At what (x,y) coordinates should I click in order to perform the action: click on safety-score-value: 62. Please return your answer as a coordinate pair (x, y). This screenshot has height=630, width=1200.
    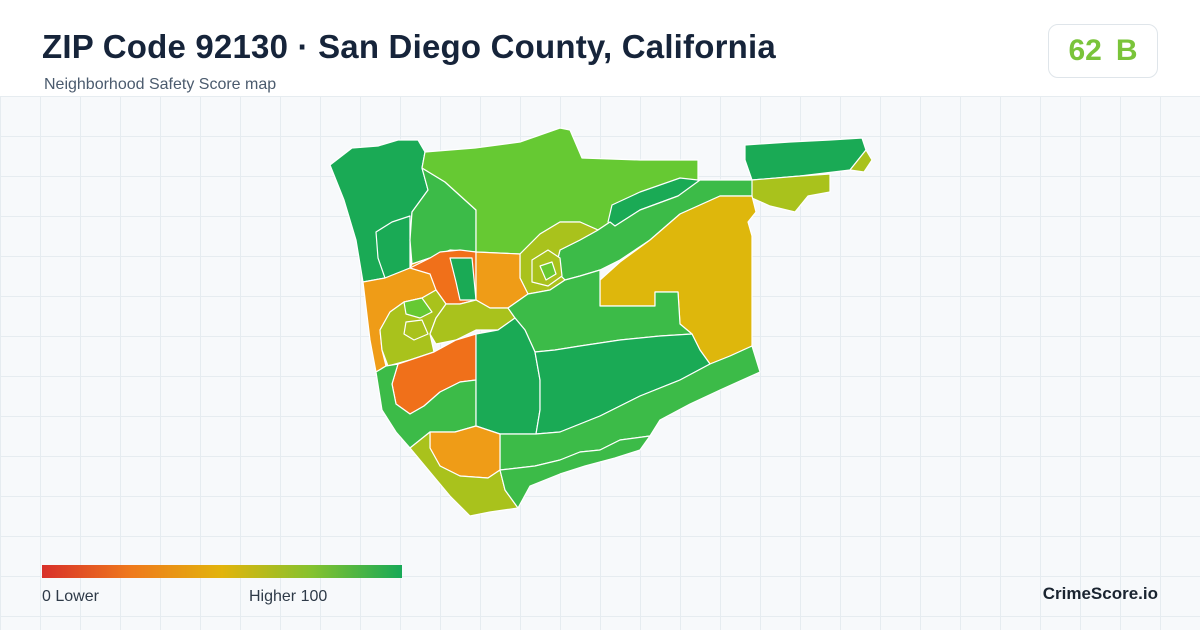
    Looking at the image, I should click on (1085, 50).